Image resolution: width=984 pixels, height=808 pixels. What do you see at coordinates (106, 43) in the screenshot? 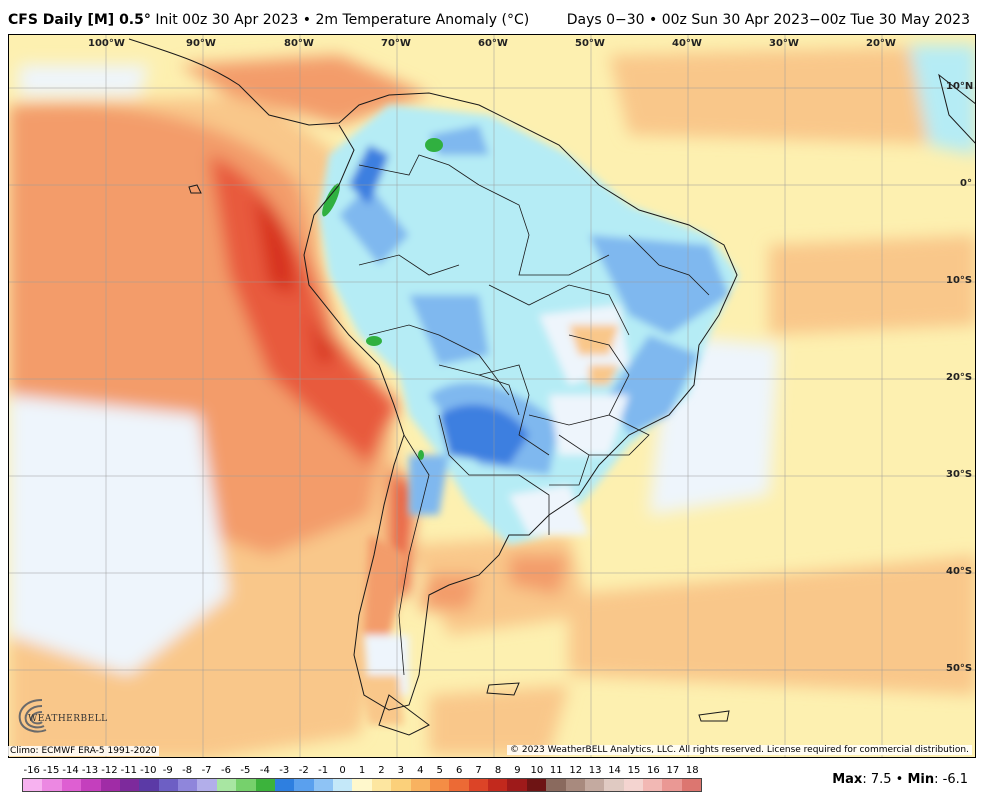
I see `lon-label-100w: 100°W` at bounding box center [106, 43].